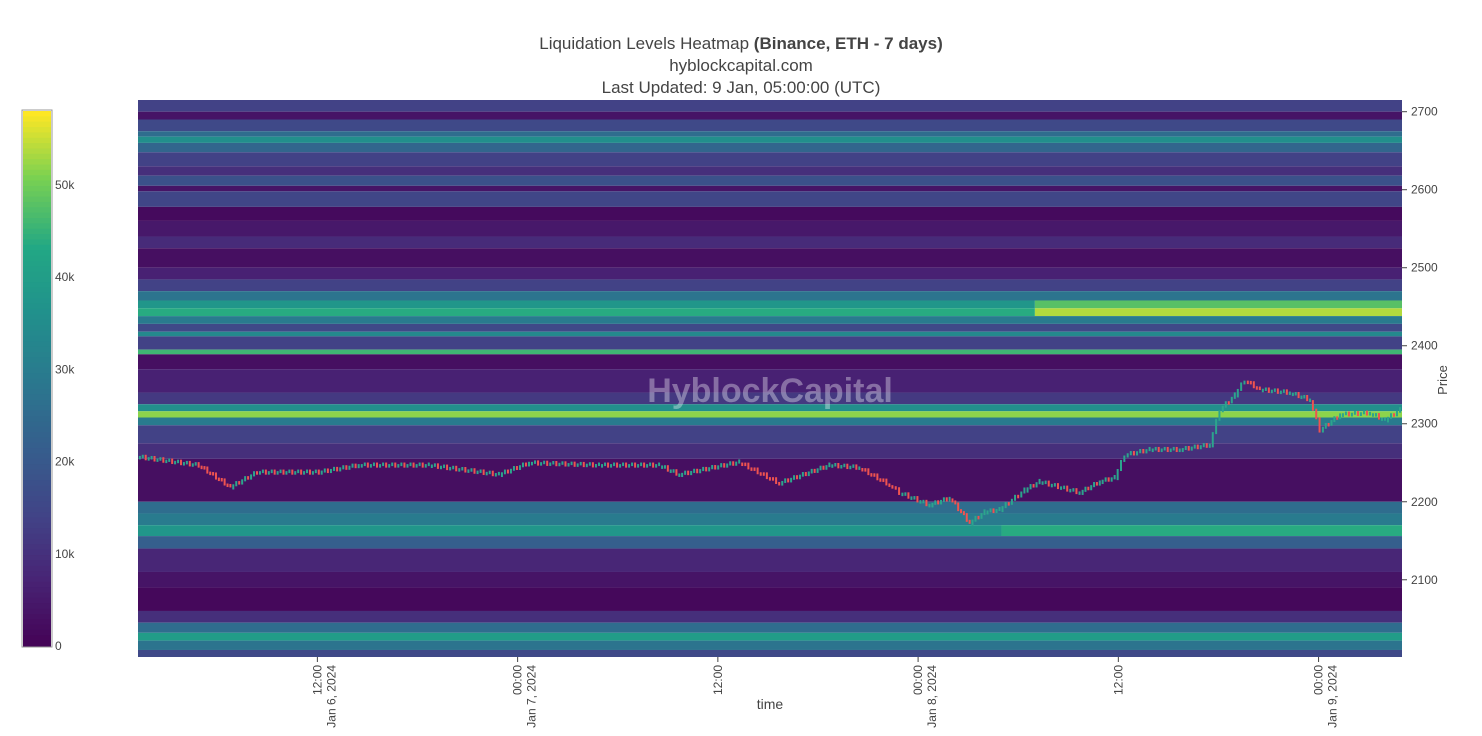 The width and height of the screenshot is (1482, 736). Describe the element at coordinates (1424, 112) in the screenshot. I see `y-tick-label: 2700` at that location.